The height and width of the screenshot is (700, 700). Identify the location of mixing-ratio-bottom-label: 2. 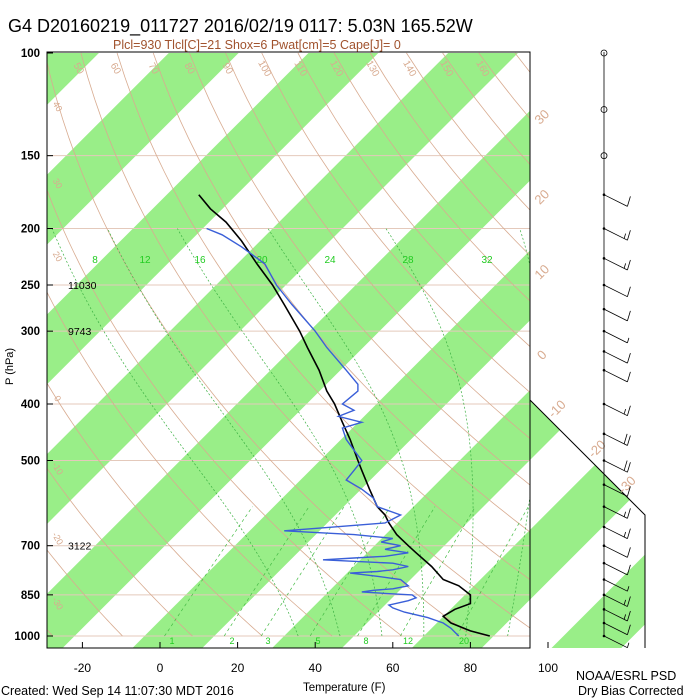
(231, 641).